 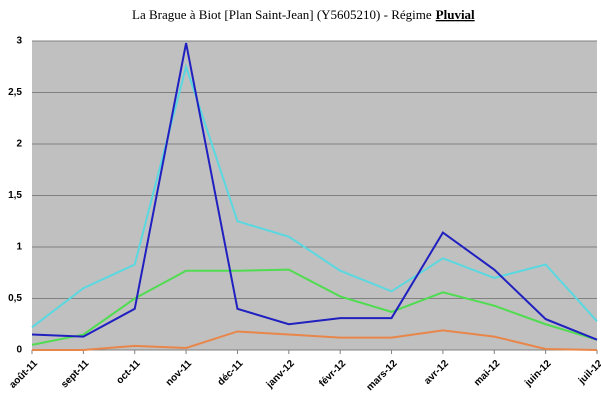 I want to click on x-tick-label: mars-12, so click(x=382, y=375).